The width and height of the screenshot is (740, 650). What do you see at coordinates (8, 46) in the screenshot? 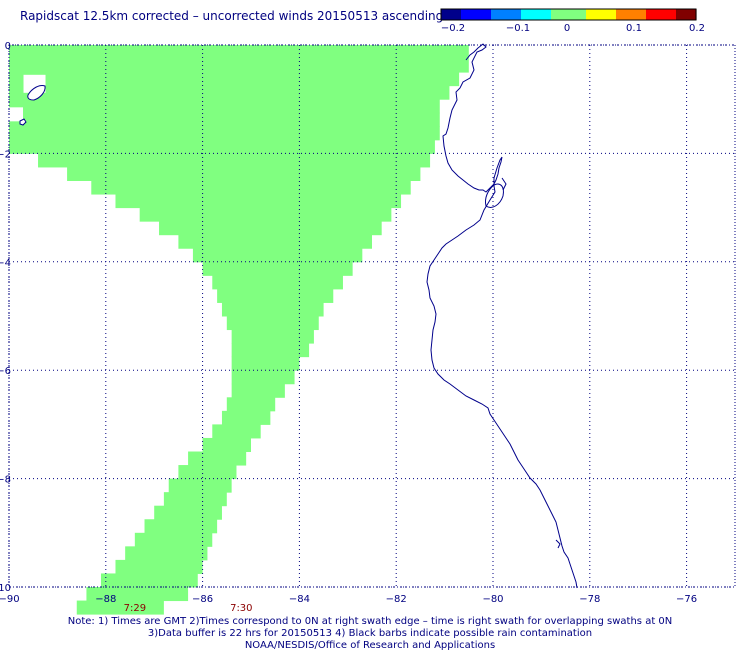
I see `lat-tick-label: 0` at bounding box center [8, 46].